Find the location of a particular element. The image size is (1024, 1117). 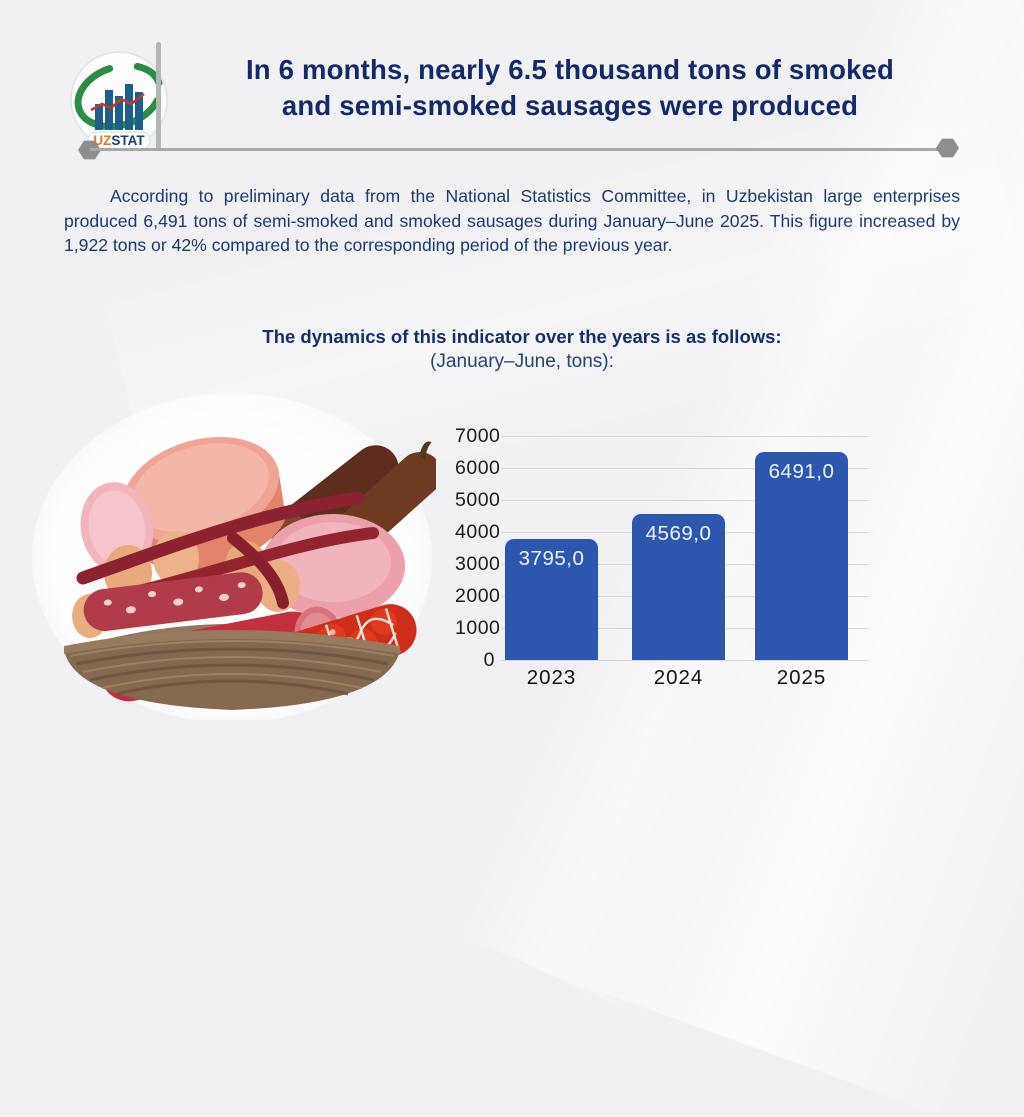

y-tick-label: 2000 is located at coordinates (478, 596).